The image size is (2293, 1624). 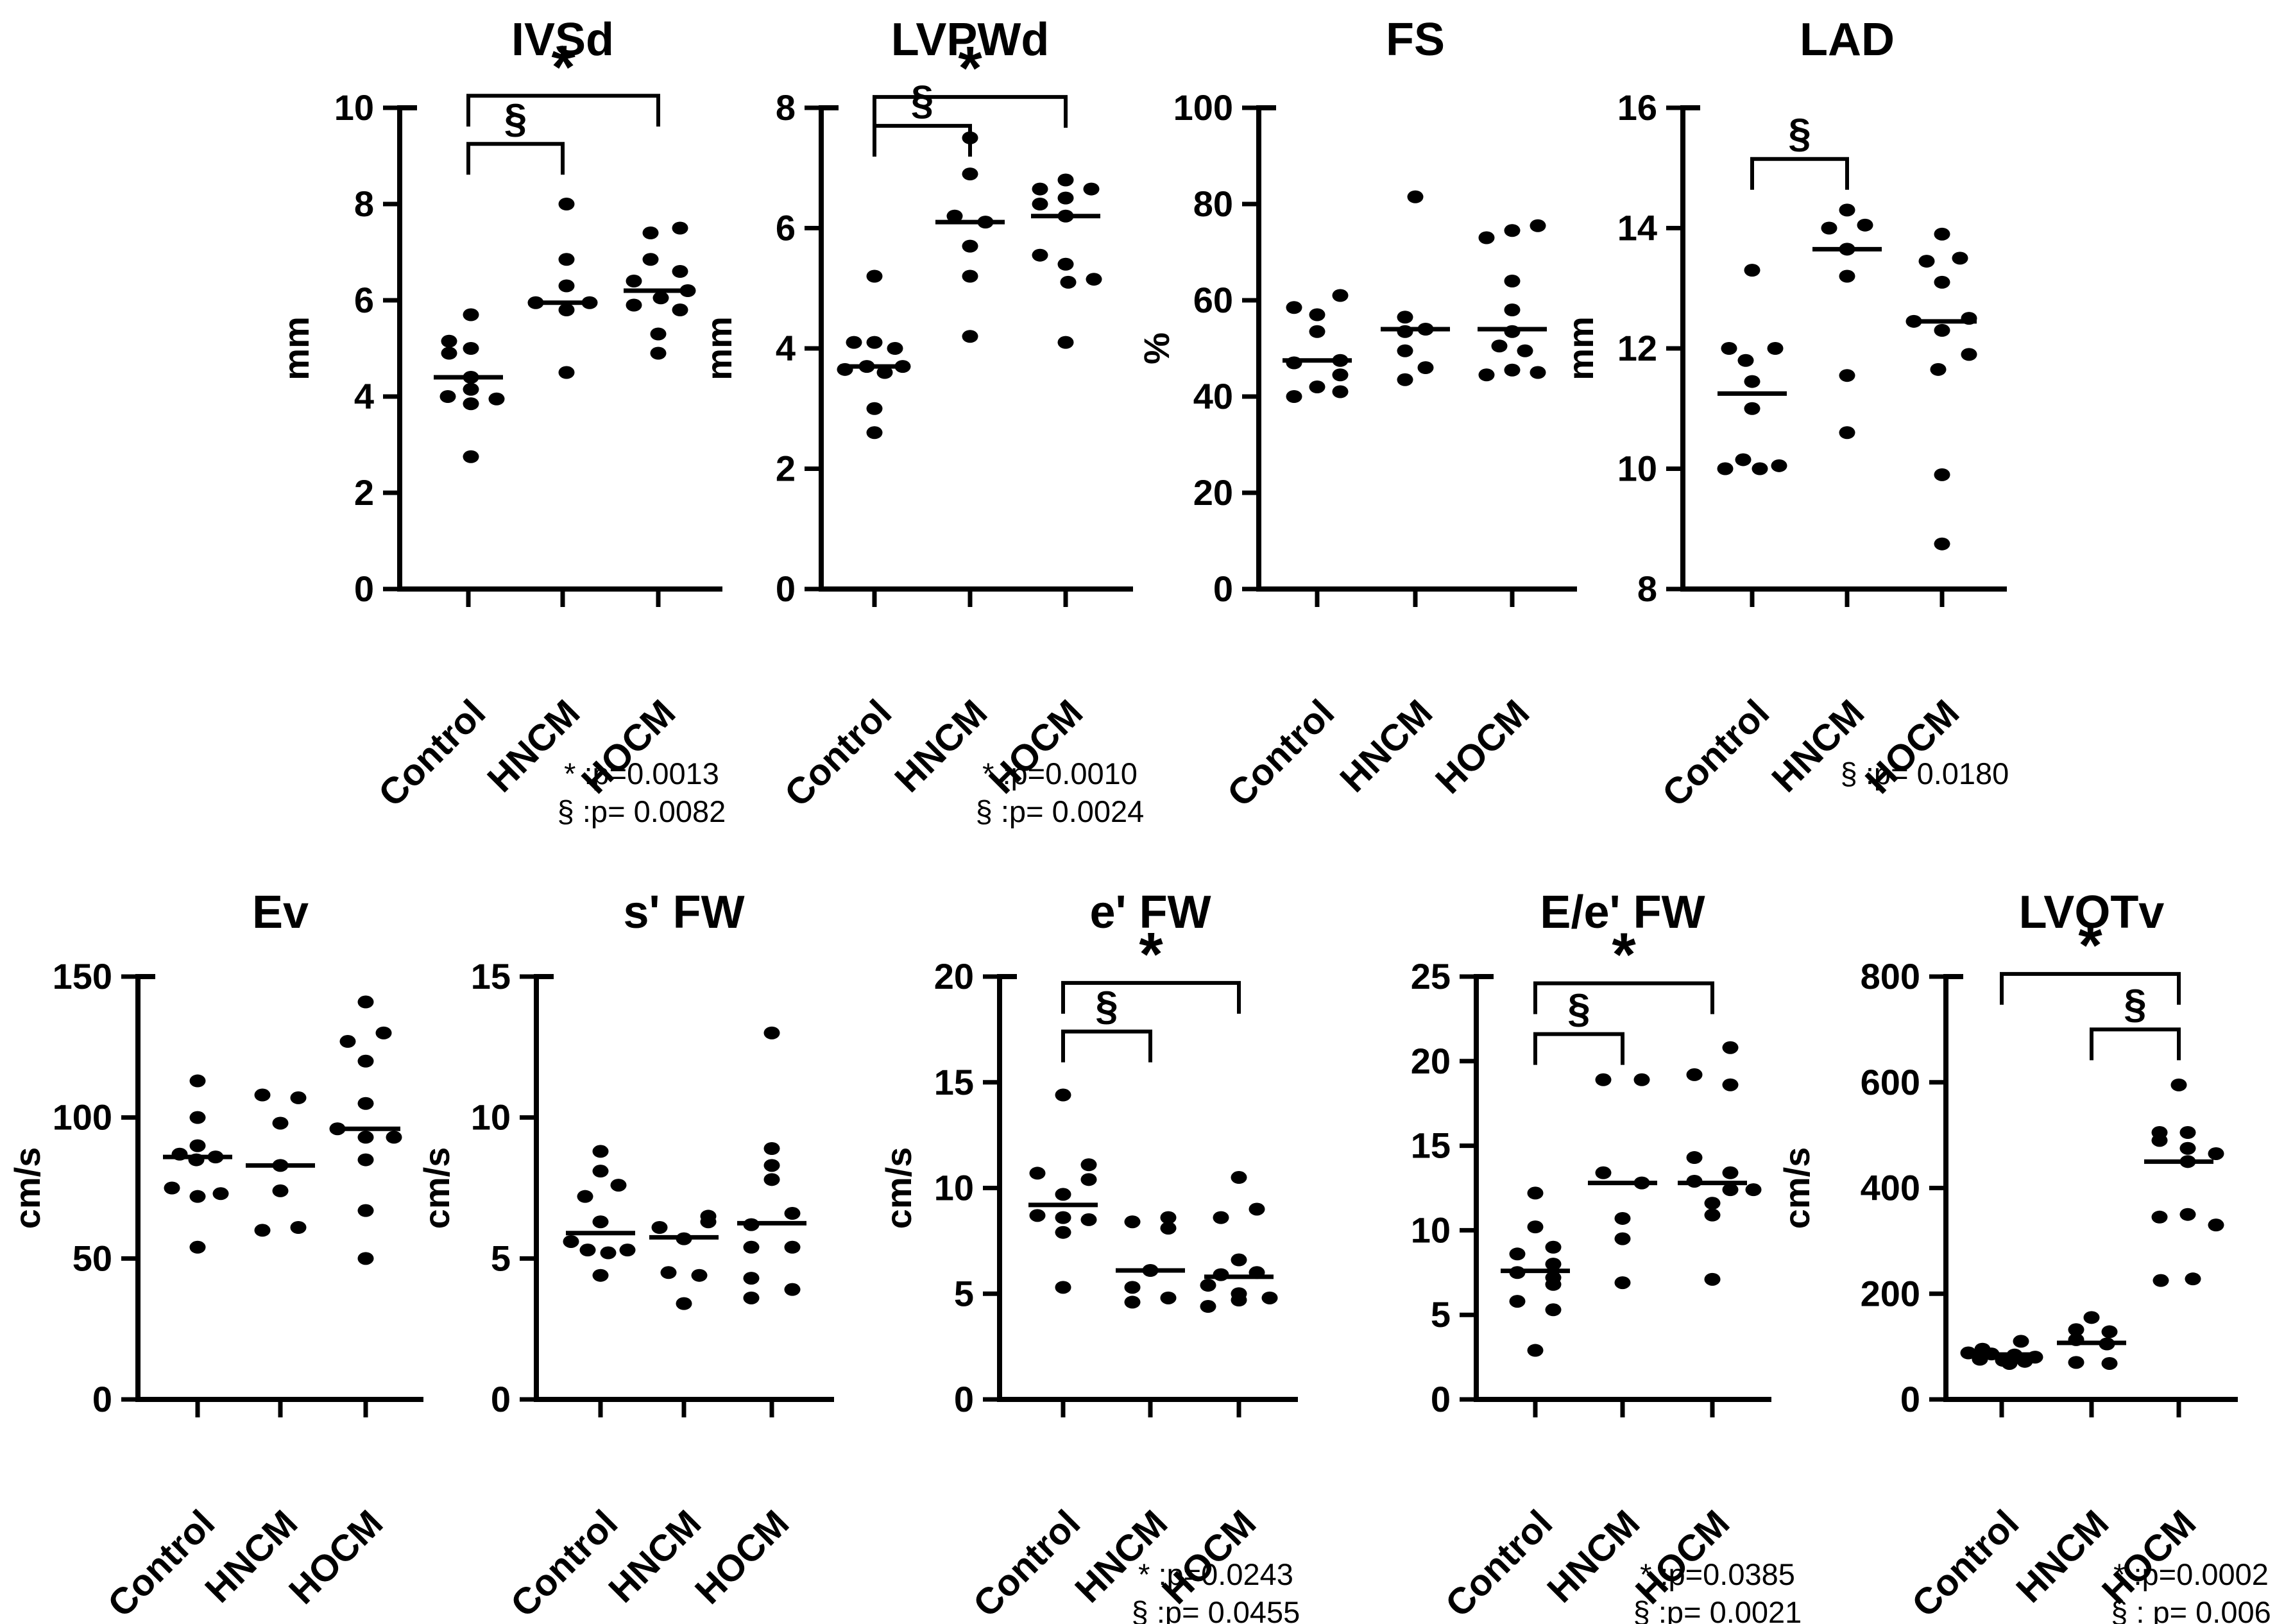 What do you see at coordinates (786, 469) in the screenshot?
I see `y-tick-label: 2` at bounding box center [786, 469].